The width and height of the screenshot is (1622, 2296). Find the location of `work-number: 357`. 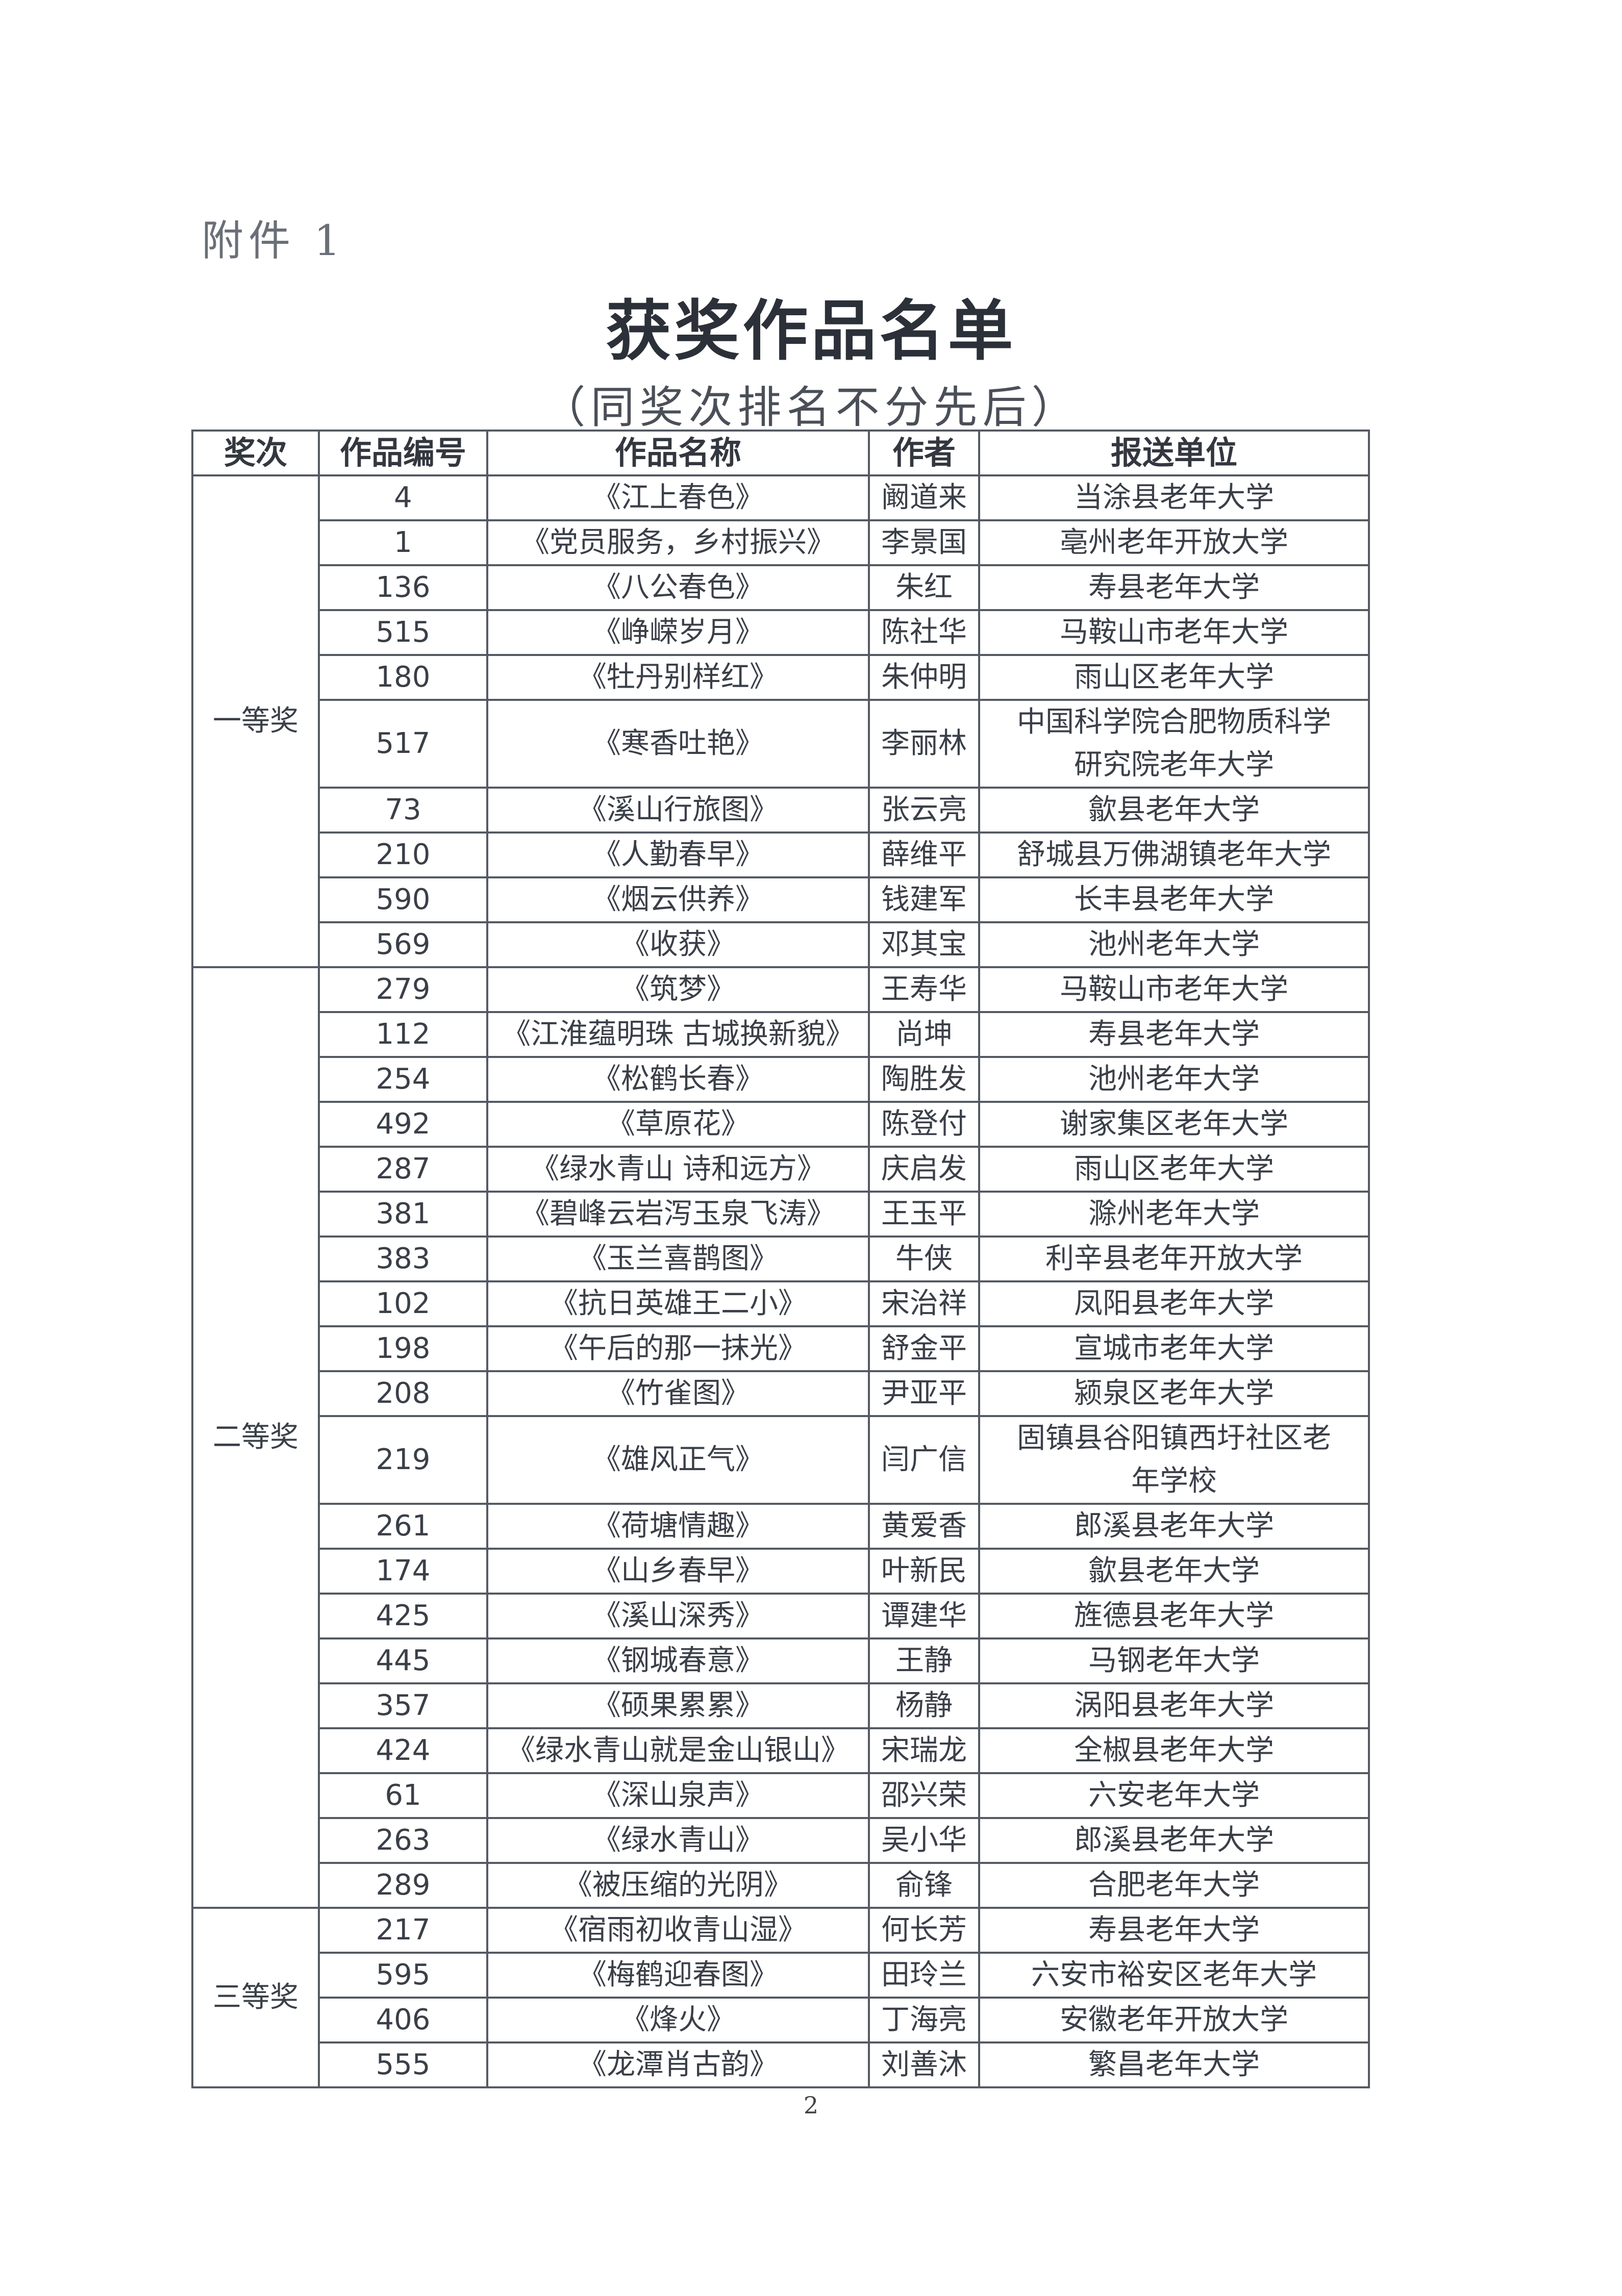

work-number: 357 is located at coordinates (403, 1706).